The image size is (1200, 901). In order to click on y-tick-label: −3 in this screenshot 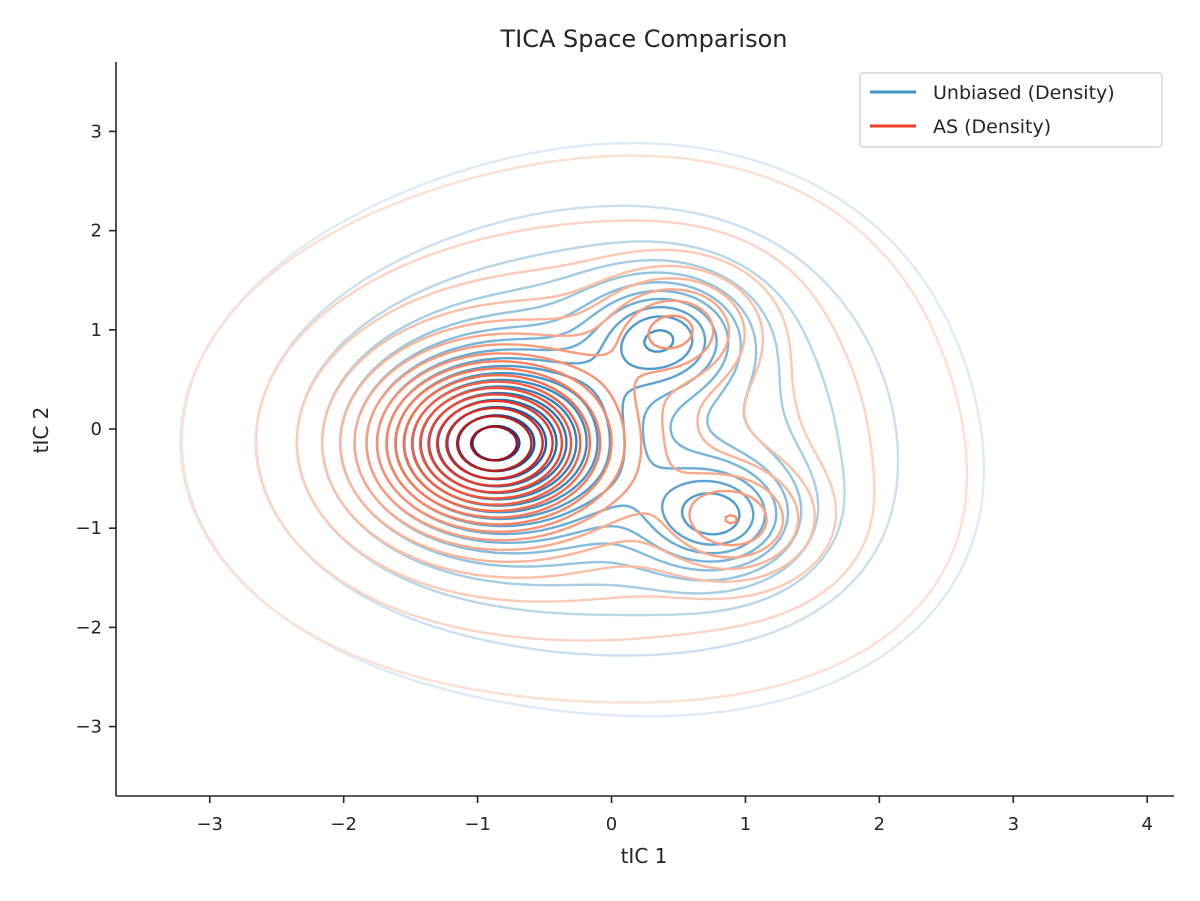, I will do `click(88, 727)`.